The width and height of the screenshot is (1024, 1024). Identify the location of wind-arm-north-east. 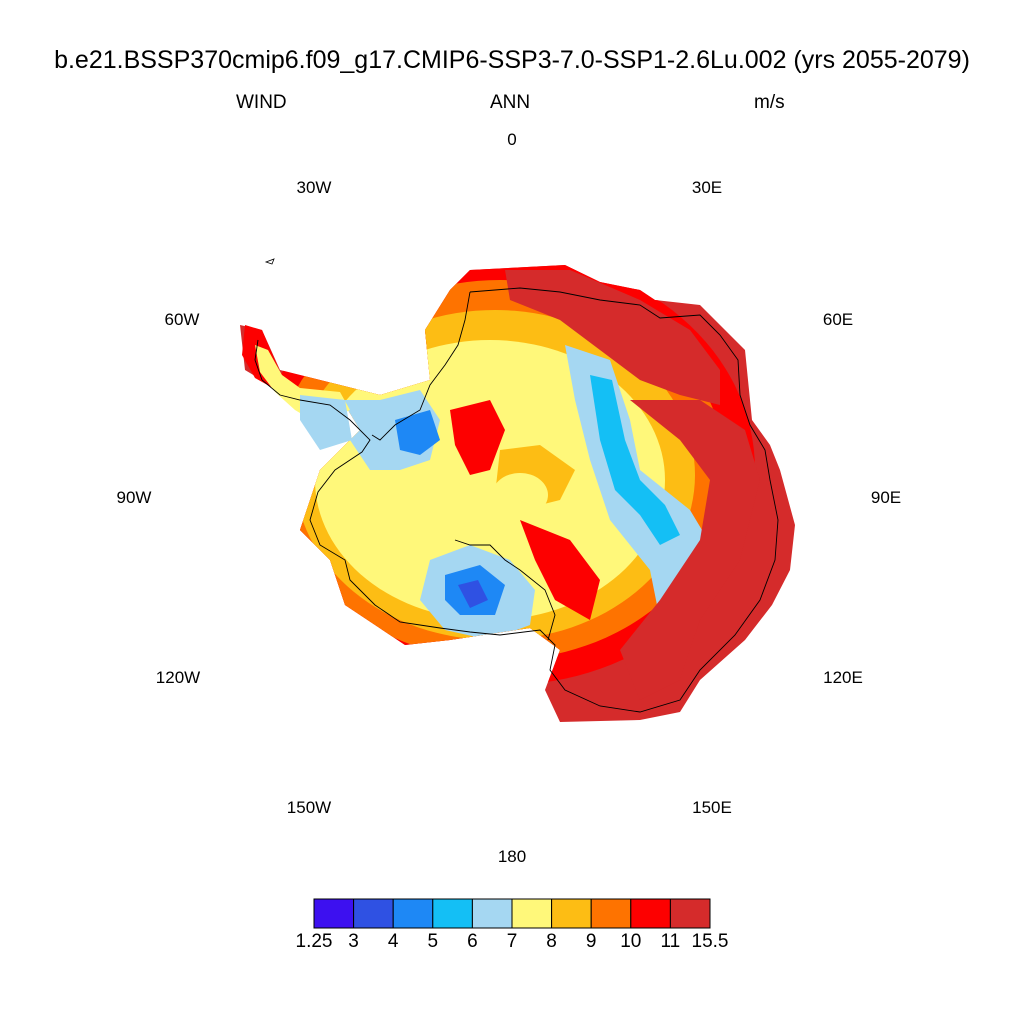
(612, 337).